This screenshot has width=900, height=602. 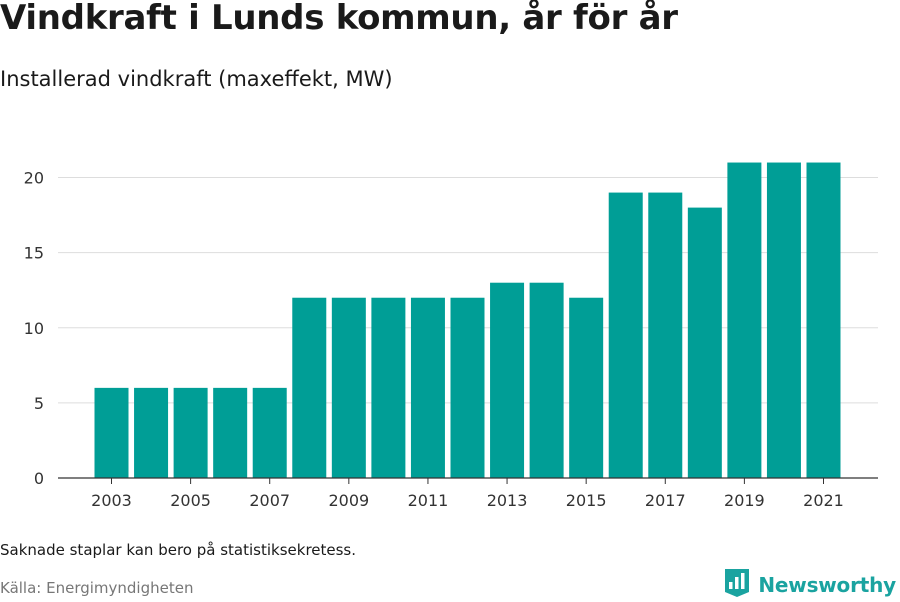 I want to click on x-tick-label: 2005, so click(x=190, y=500).